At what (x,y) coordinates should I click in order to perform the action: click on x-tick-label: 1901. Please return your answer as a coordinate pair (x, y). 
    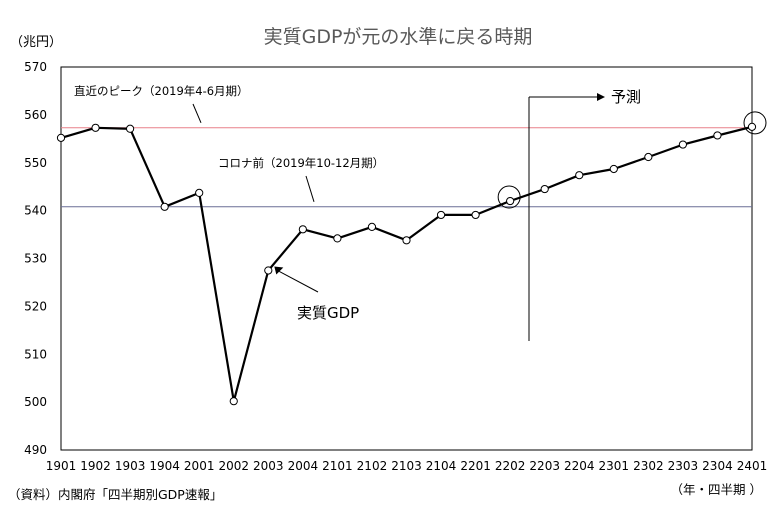
    Looking at the image, I should click on (61, 466).